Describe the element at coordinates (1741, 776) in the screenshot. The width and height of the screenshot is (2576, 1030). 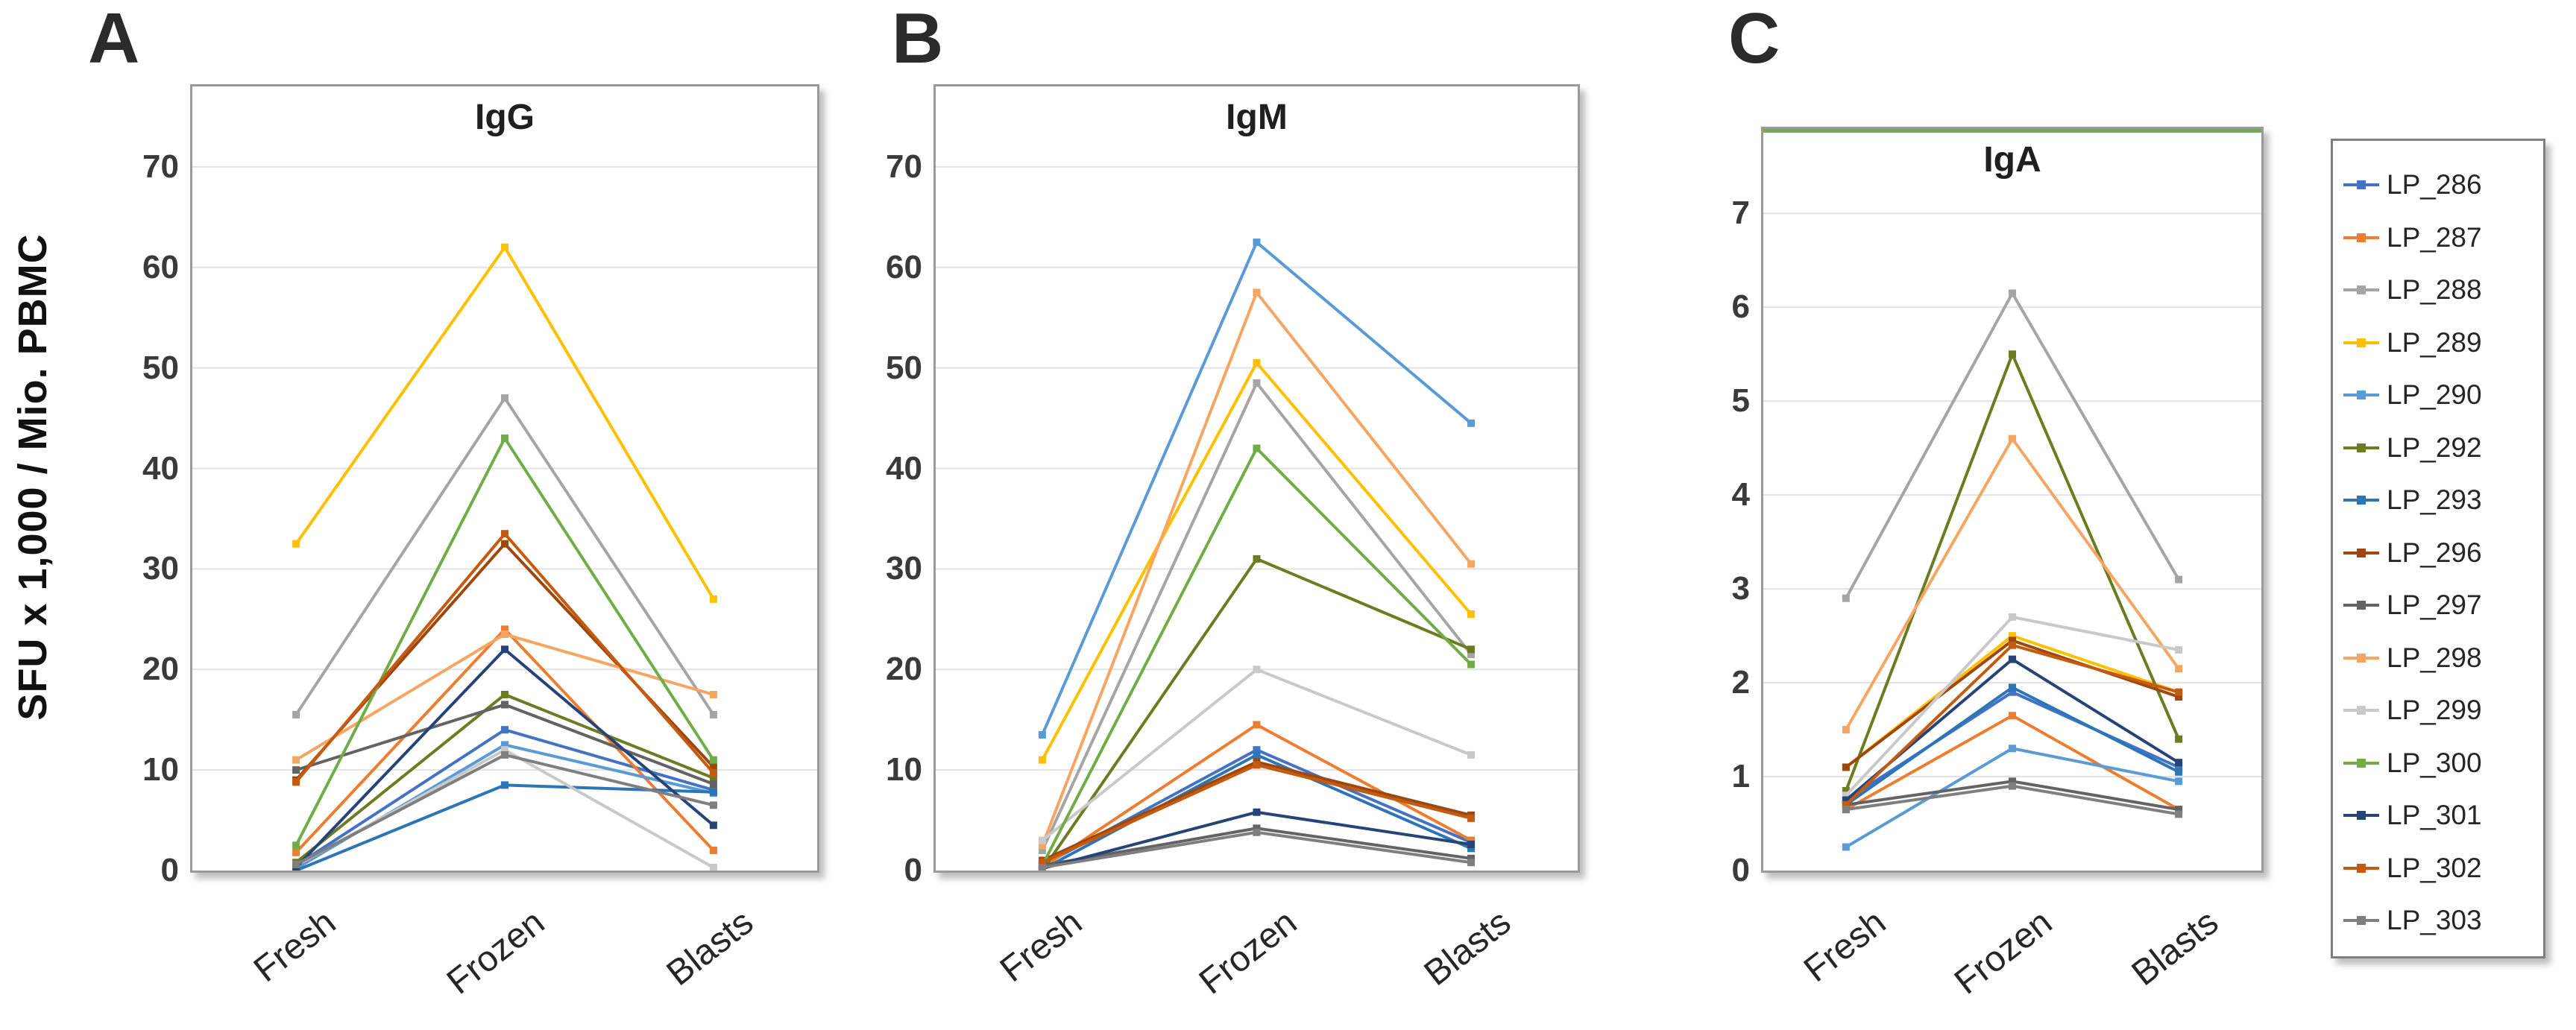
I see `y-tick-label: 1` at that location.